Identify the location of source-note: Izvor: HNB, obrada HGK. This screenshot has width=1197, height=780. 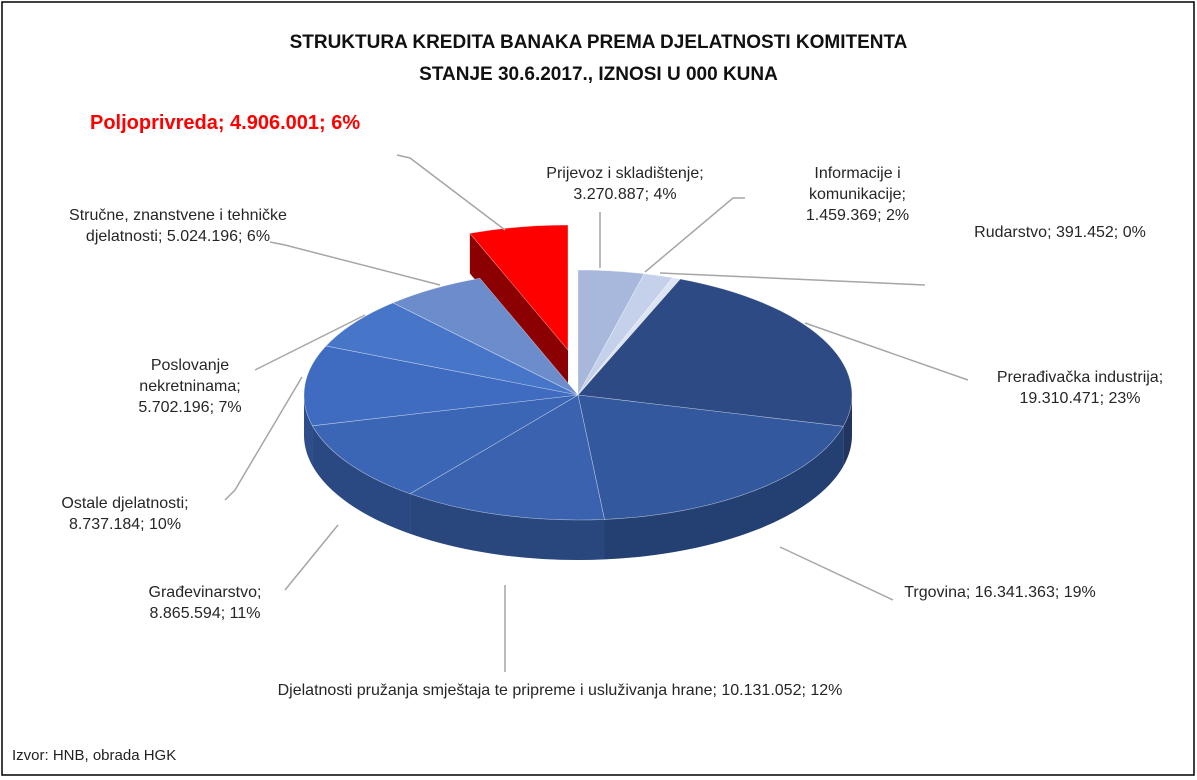
(94, 755).